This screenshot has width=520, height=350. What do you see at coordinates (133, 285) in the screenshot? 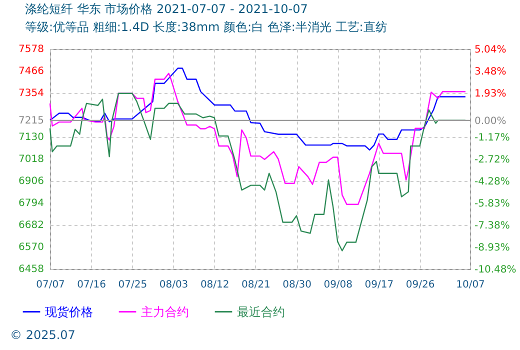
I see `x-tick-label: 07/25` at bounding box center [133, 285].